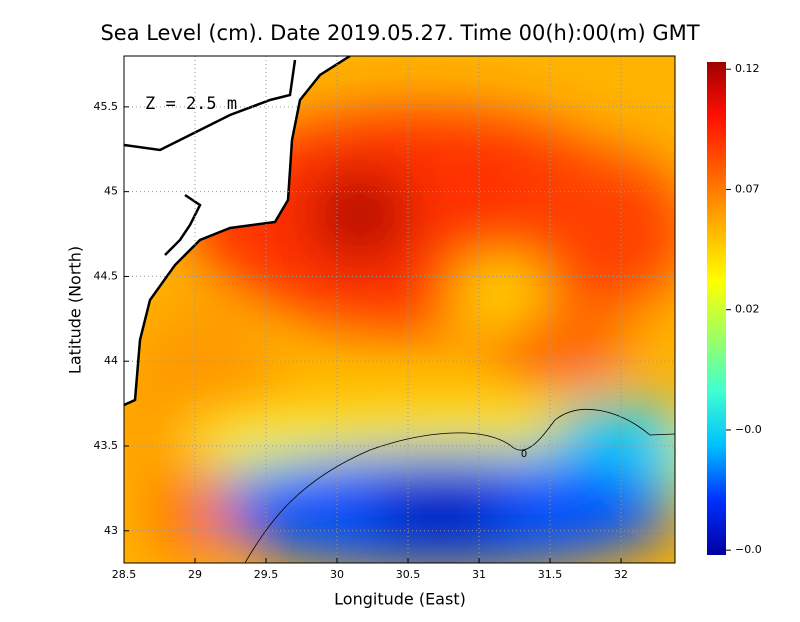 This screenshot has height=622, width=800. Describe the element at coordinates (106, 445) in the screenshot. I see `y-tick-label: 43.5` at that location.